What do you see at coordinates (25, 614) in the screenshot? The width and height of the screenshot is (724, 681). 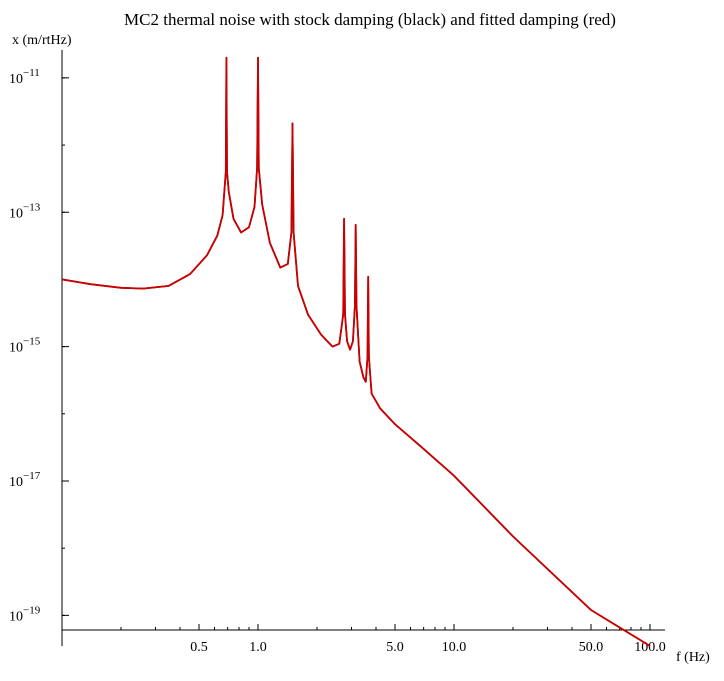 I see `y-tick-label: 10−19` at bounding box center [25, 614].